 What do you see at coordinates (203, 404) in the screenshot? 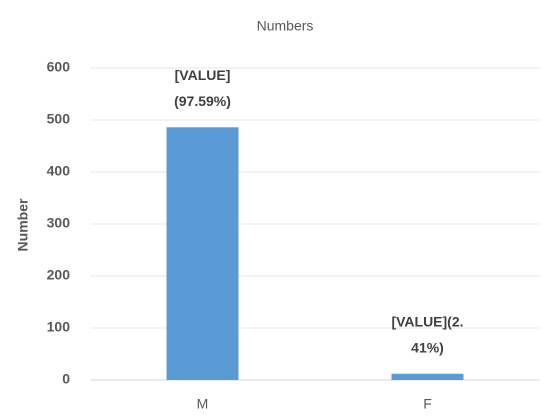
I see `x-tick-label: M` at bounding box center [203, 404].